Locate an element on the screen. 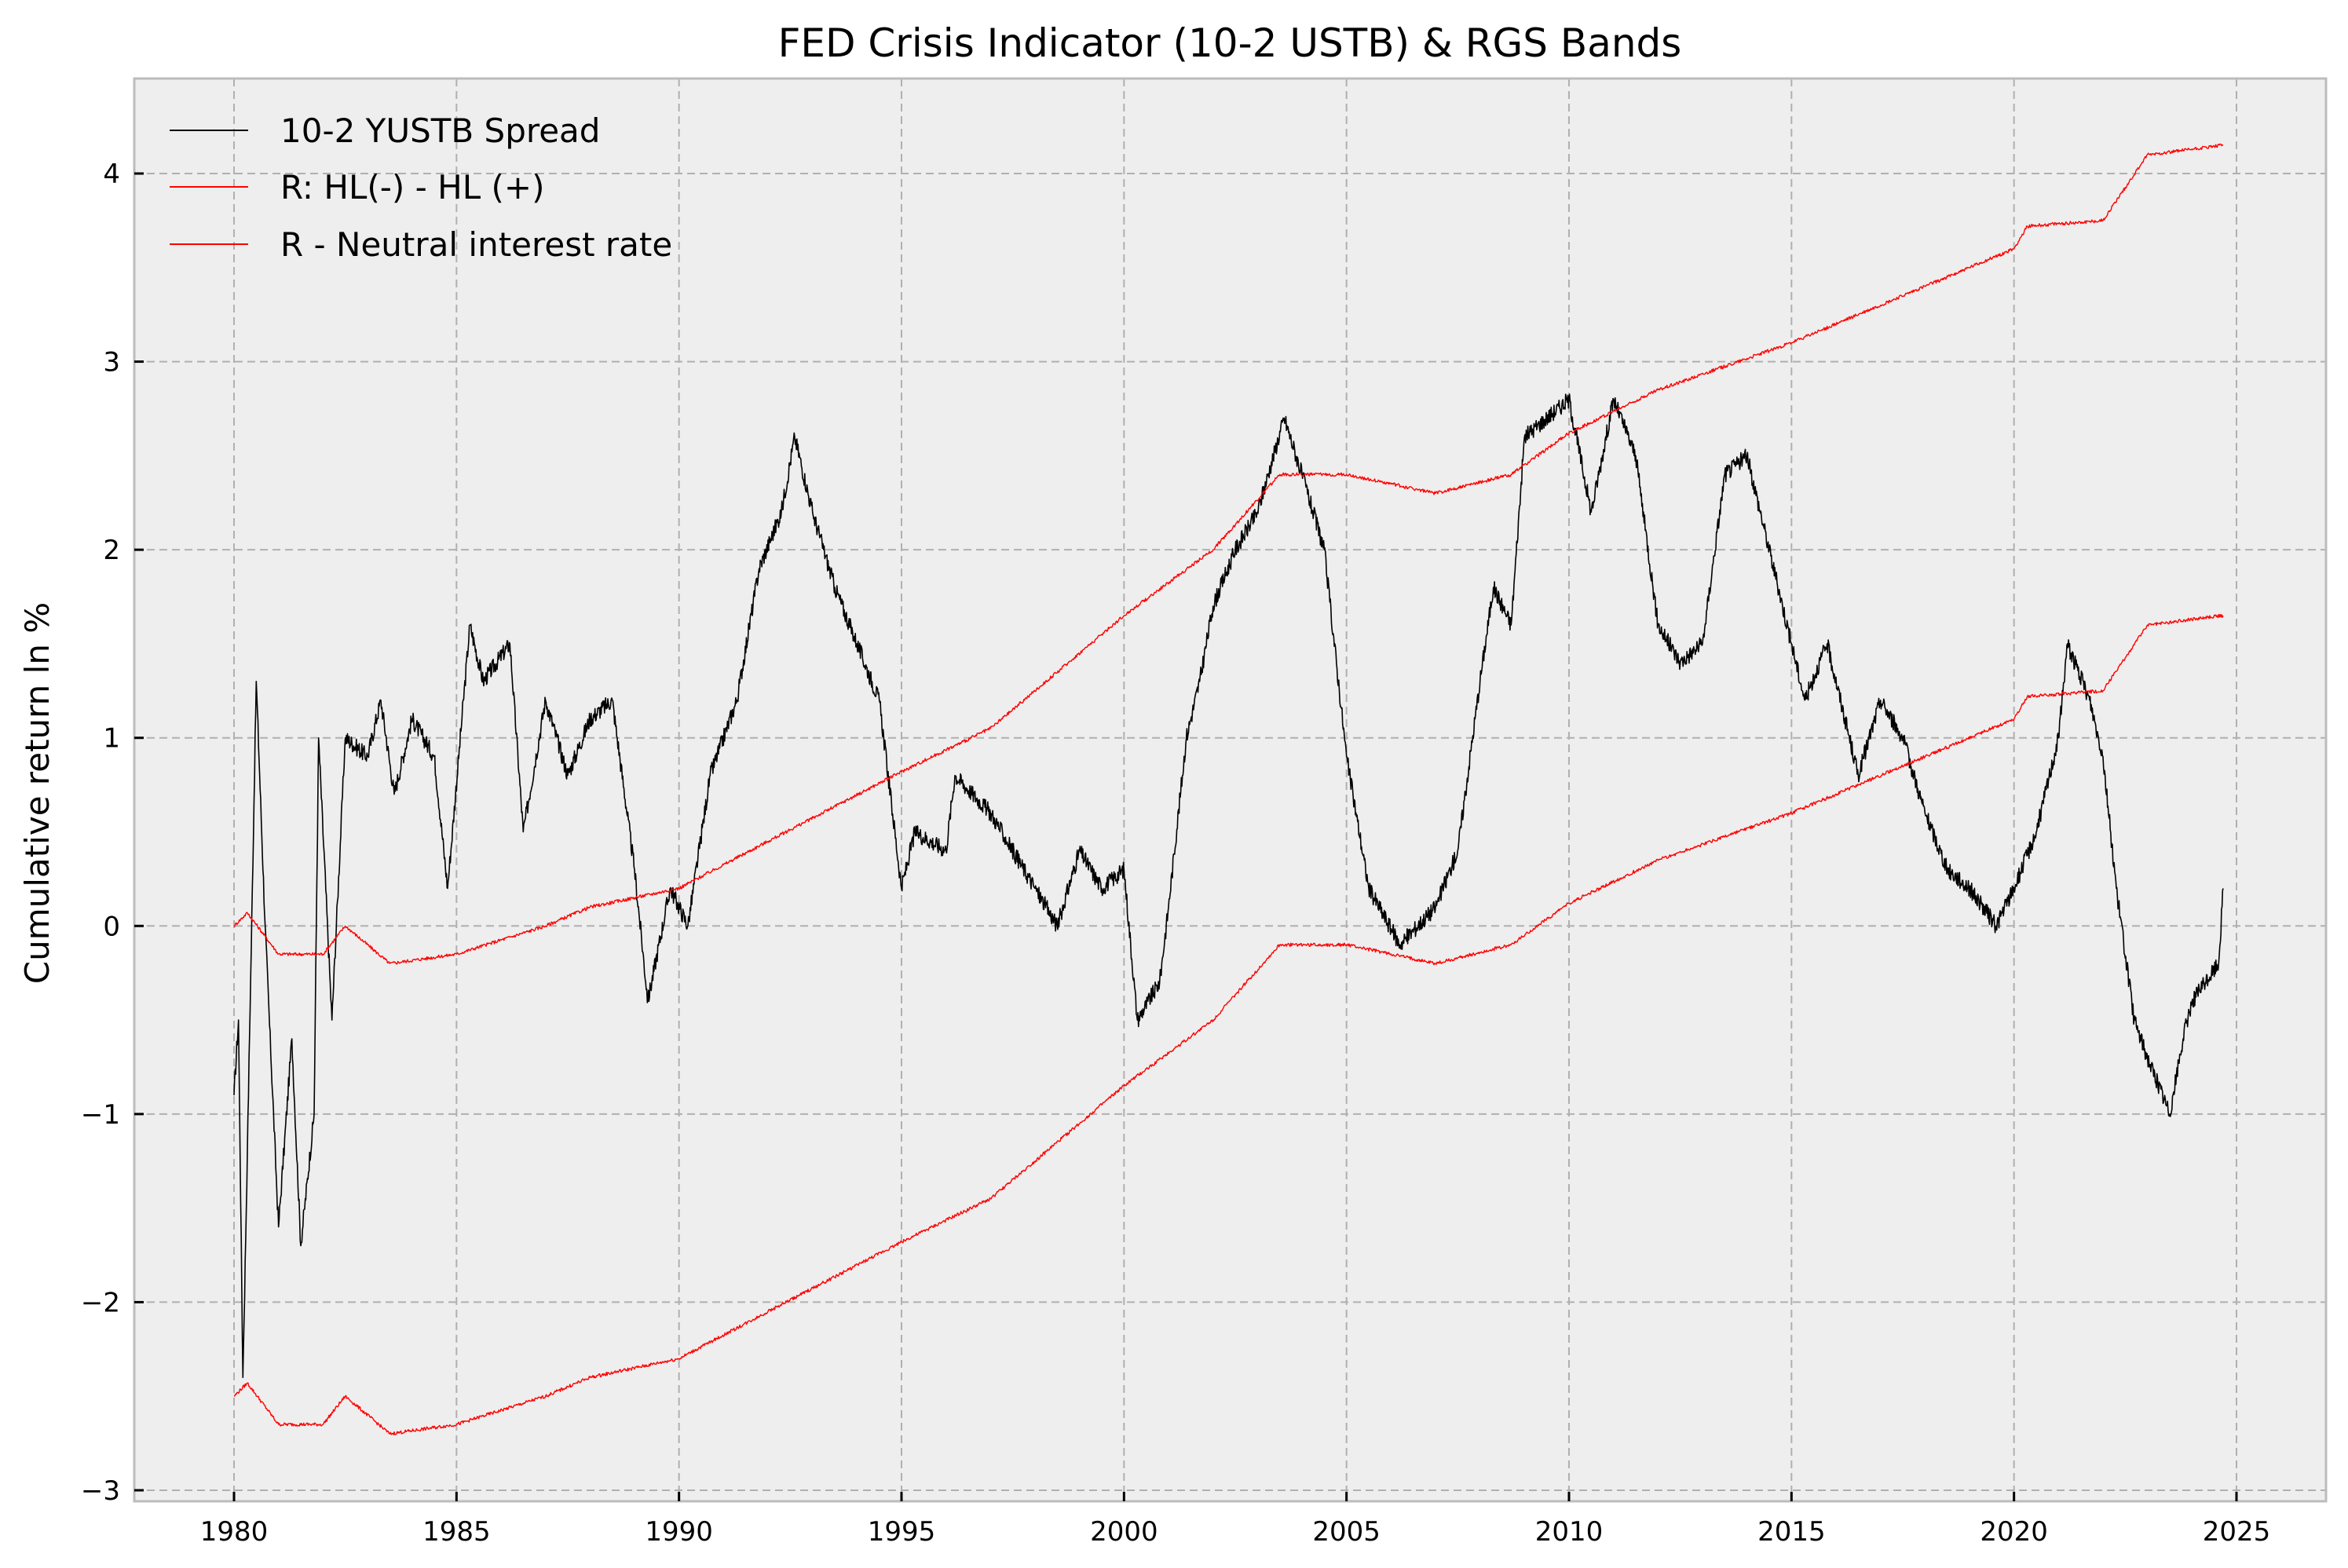 This screenshot has width=2348, height=1568. y-tick-label: −1 is located at coordinates (100, 1115).